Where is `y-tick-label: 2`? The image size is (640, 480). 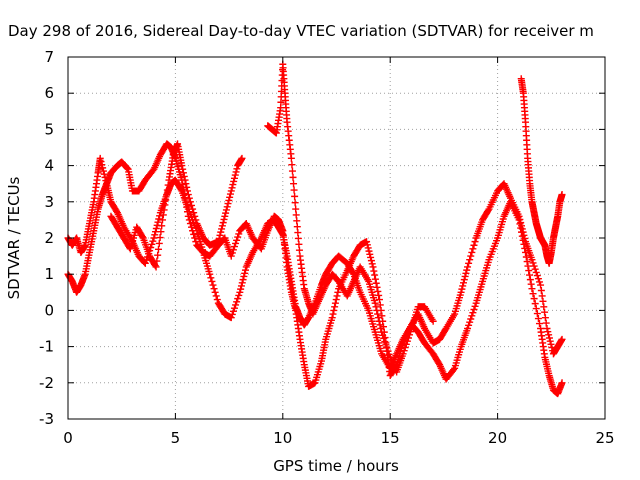
y-tick-label: 2 is located at coordinates (49, 238).